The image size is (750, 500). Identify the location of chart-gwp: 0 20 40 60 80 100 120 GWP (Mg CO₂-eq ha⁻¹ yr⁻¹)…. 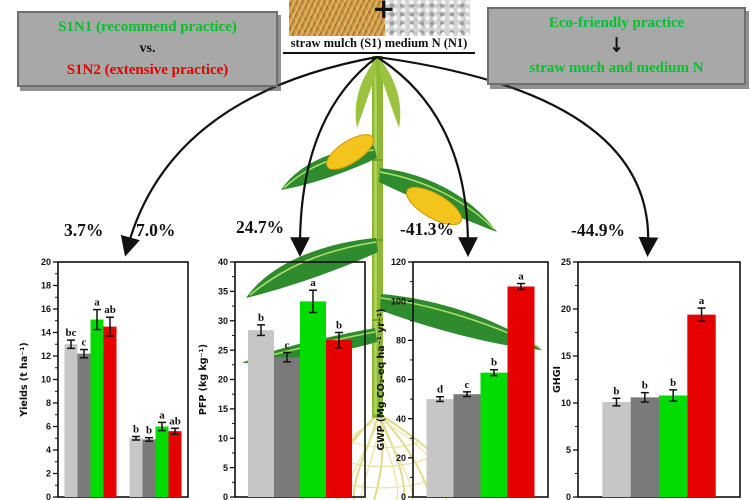
(462, 378).